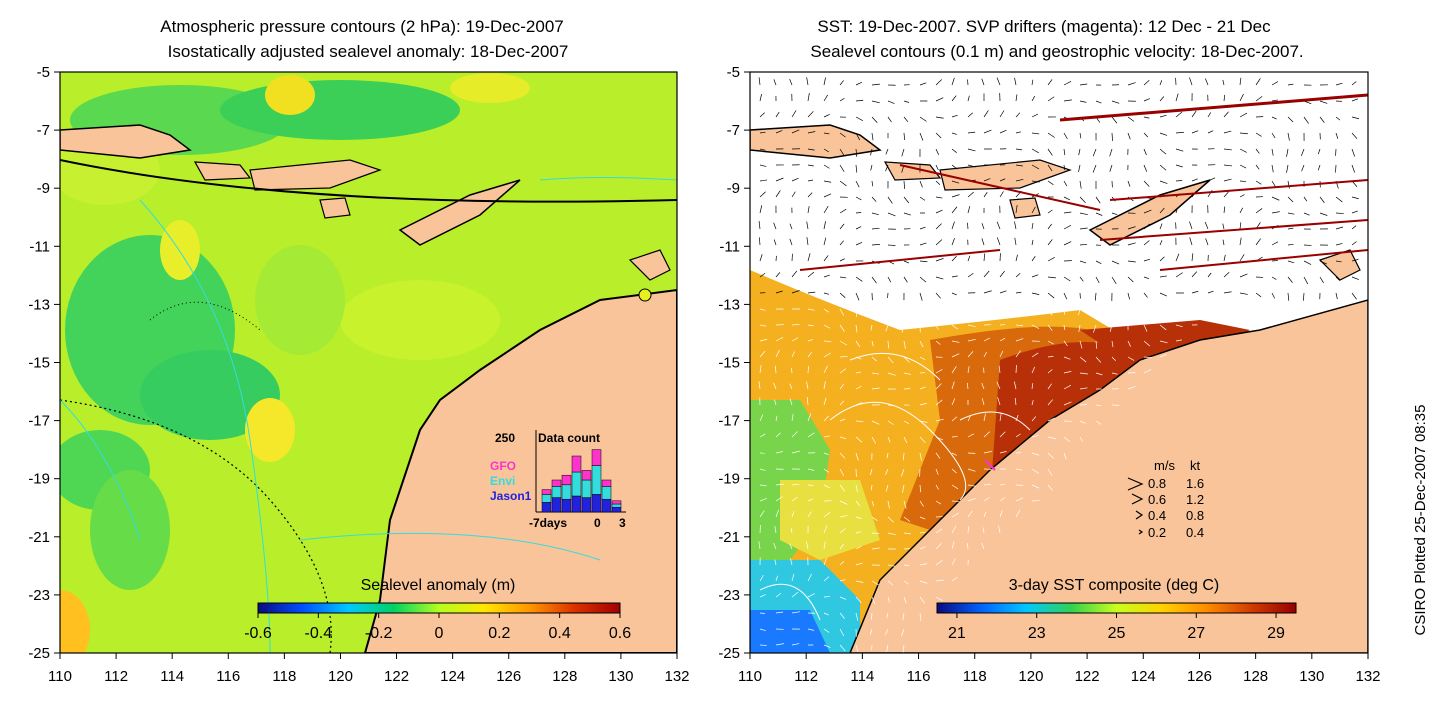  I want to click on x-tick-label: 130, so click(620, 676).